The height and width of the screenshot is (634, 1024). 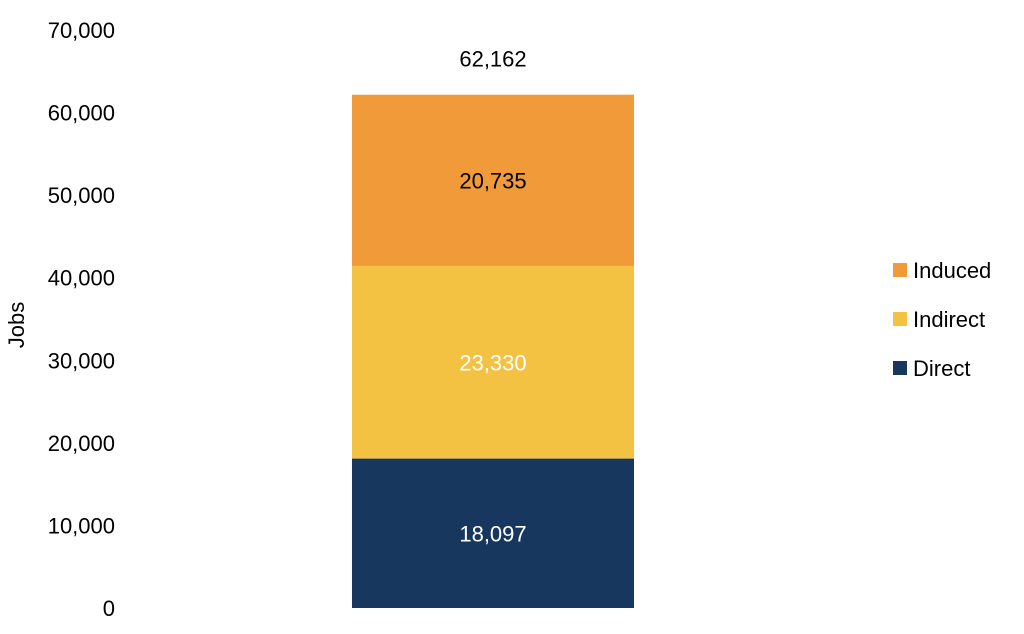 What do you see at coordinates (900, 319) in the screenshot?
I see `legend-swatch-indirect` at bounding box center [900, 319].